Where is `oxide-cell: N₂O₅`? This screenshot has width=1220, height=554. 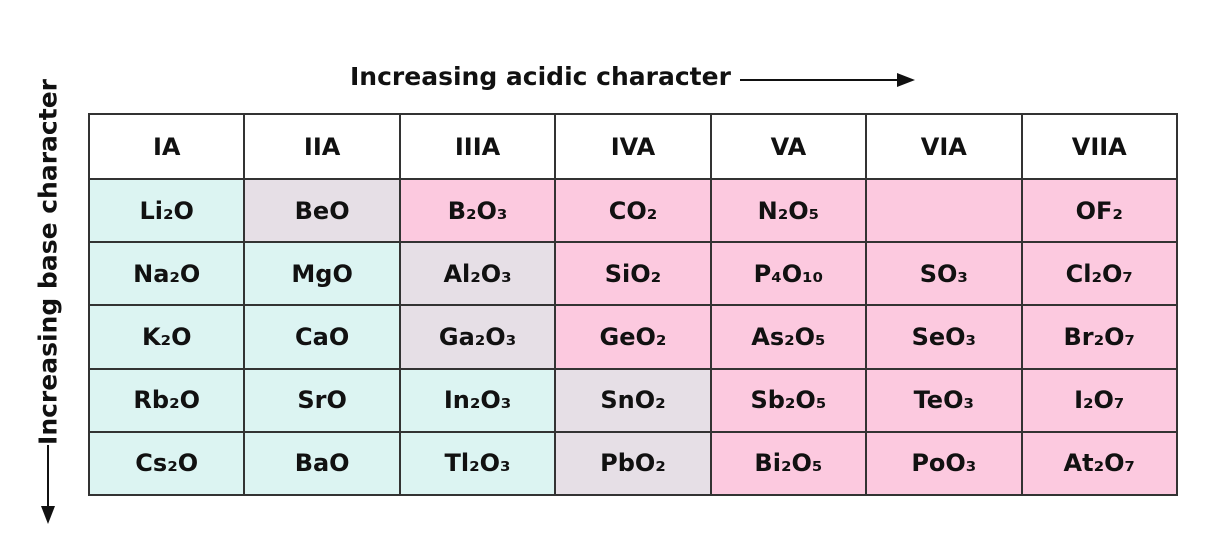
oxide-cell: N₂O₅ is located at coordinates (788, 210).